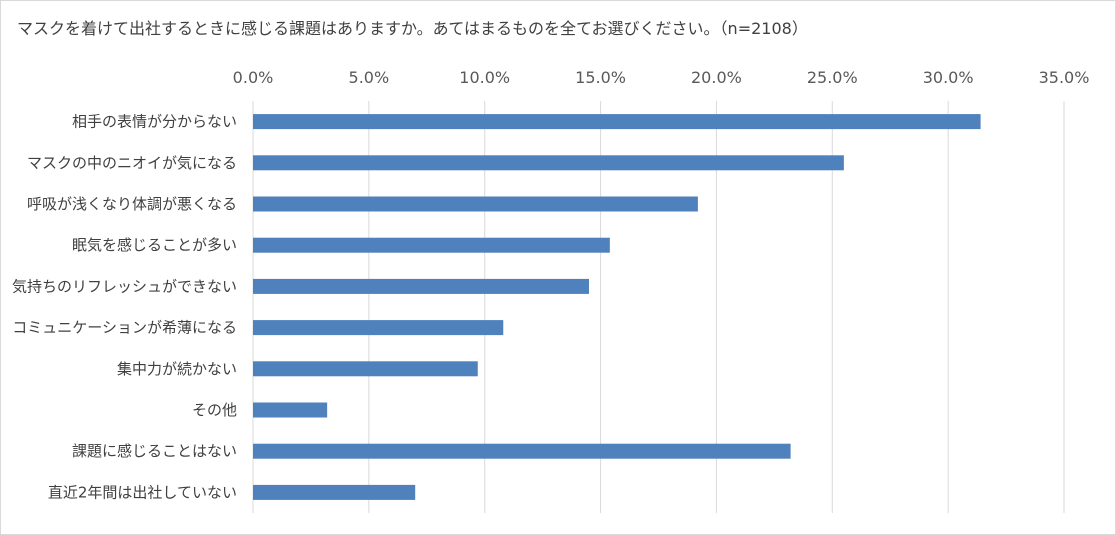 The image size is (1116, 535). What do you see at coordinates (124, 286) in the screenshot?
I see `category-label: 気持ちのリフレッシュができない` at bounding box center [124, 286].